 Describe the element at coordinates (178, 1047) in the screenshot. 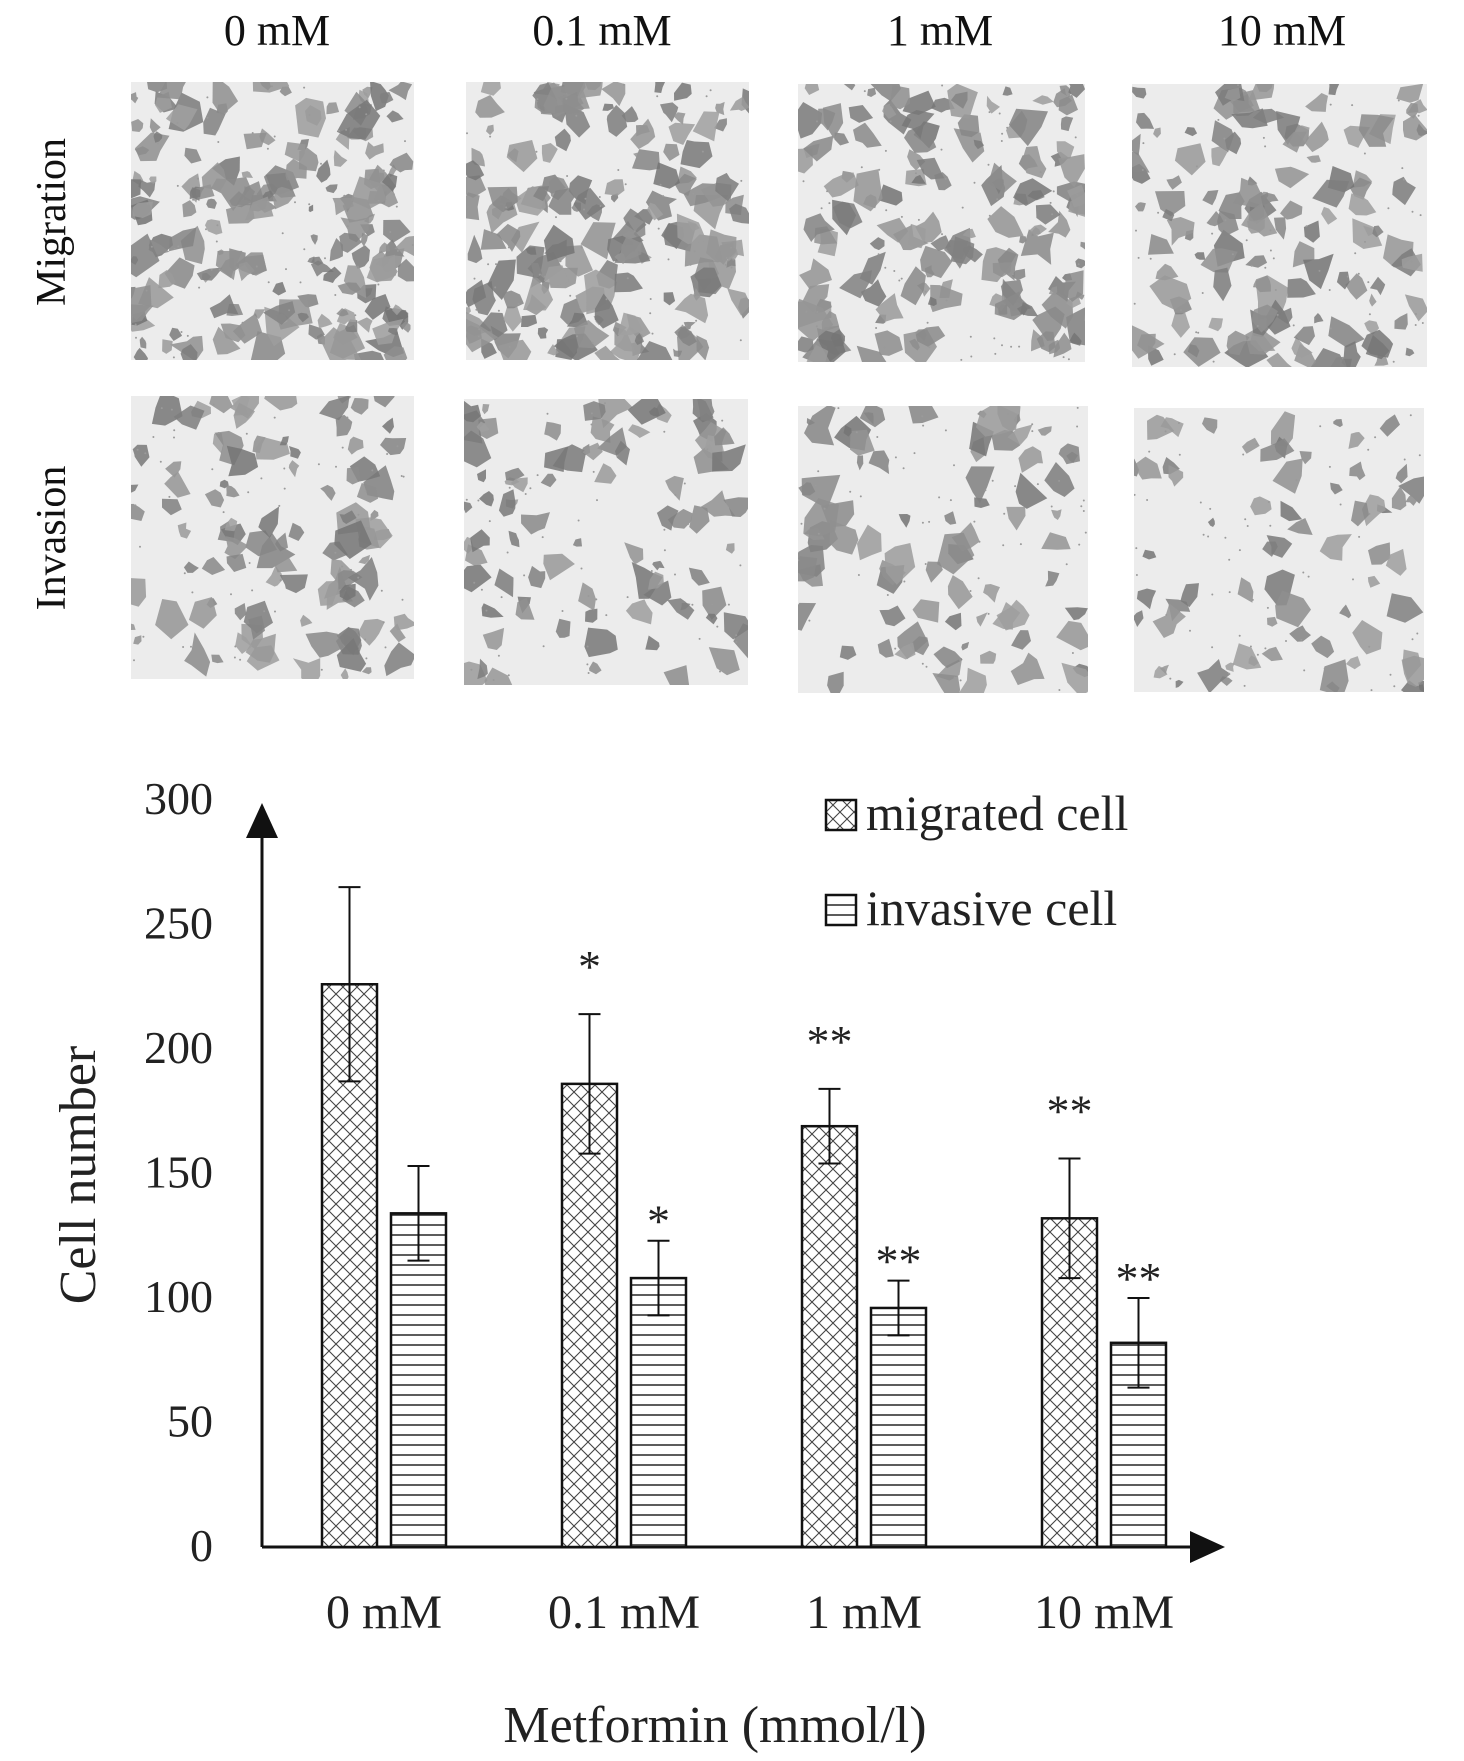

I see `y-tick-label: 200` at that location.